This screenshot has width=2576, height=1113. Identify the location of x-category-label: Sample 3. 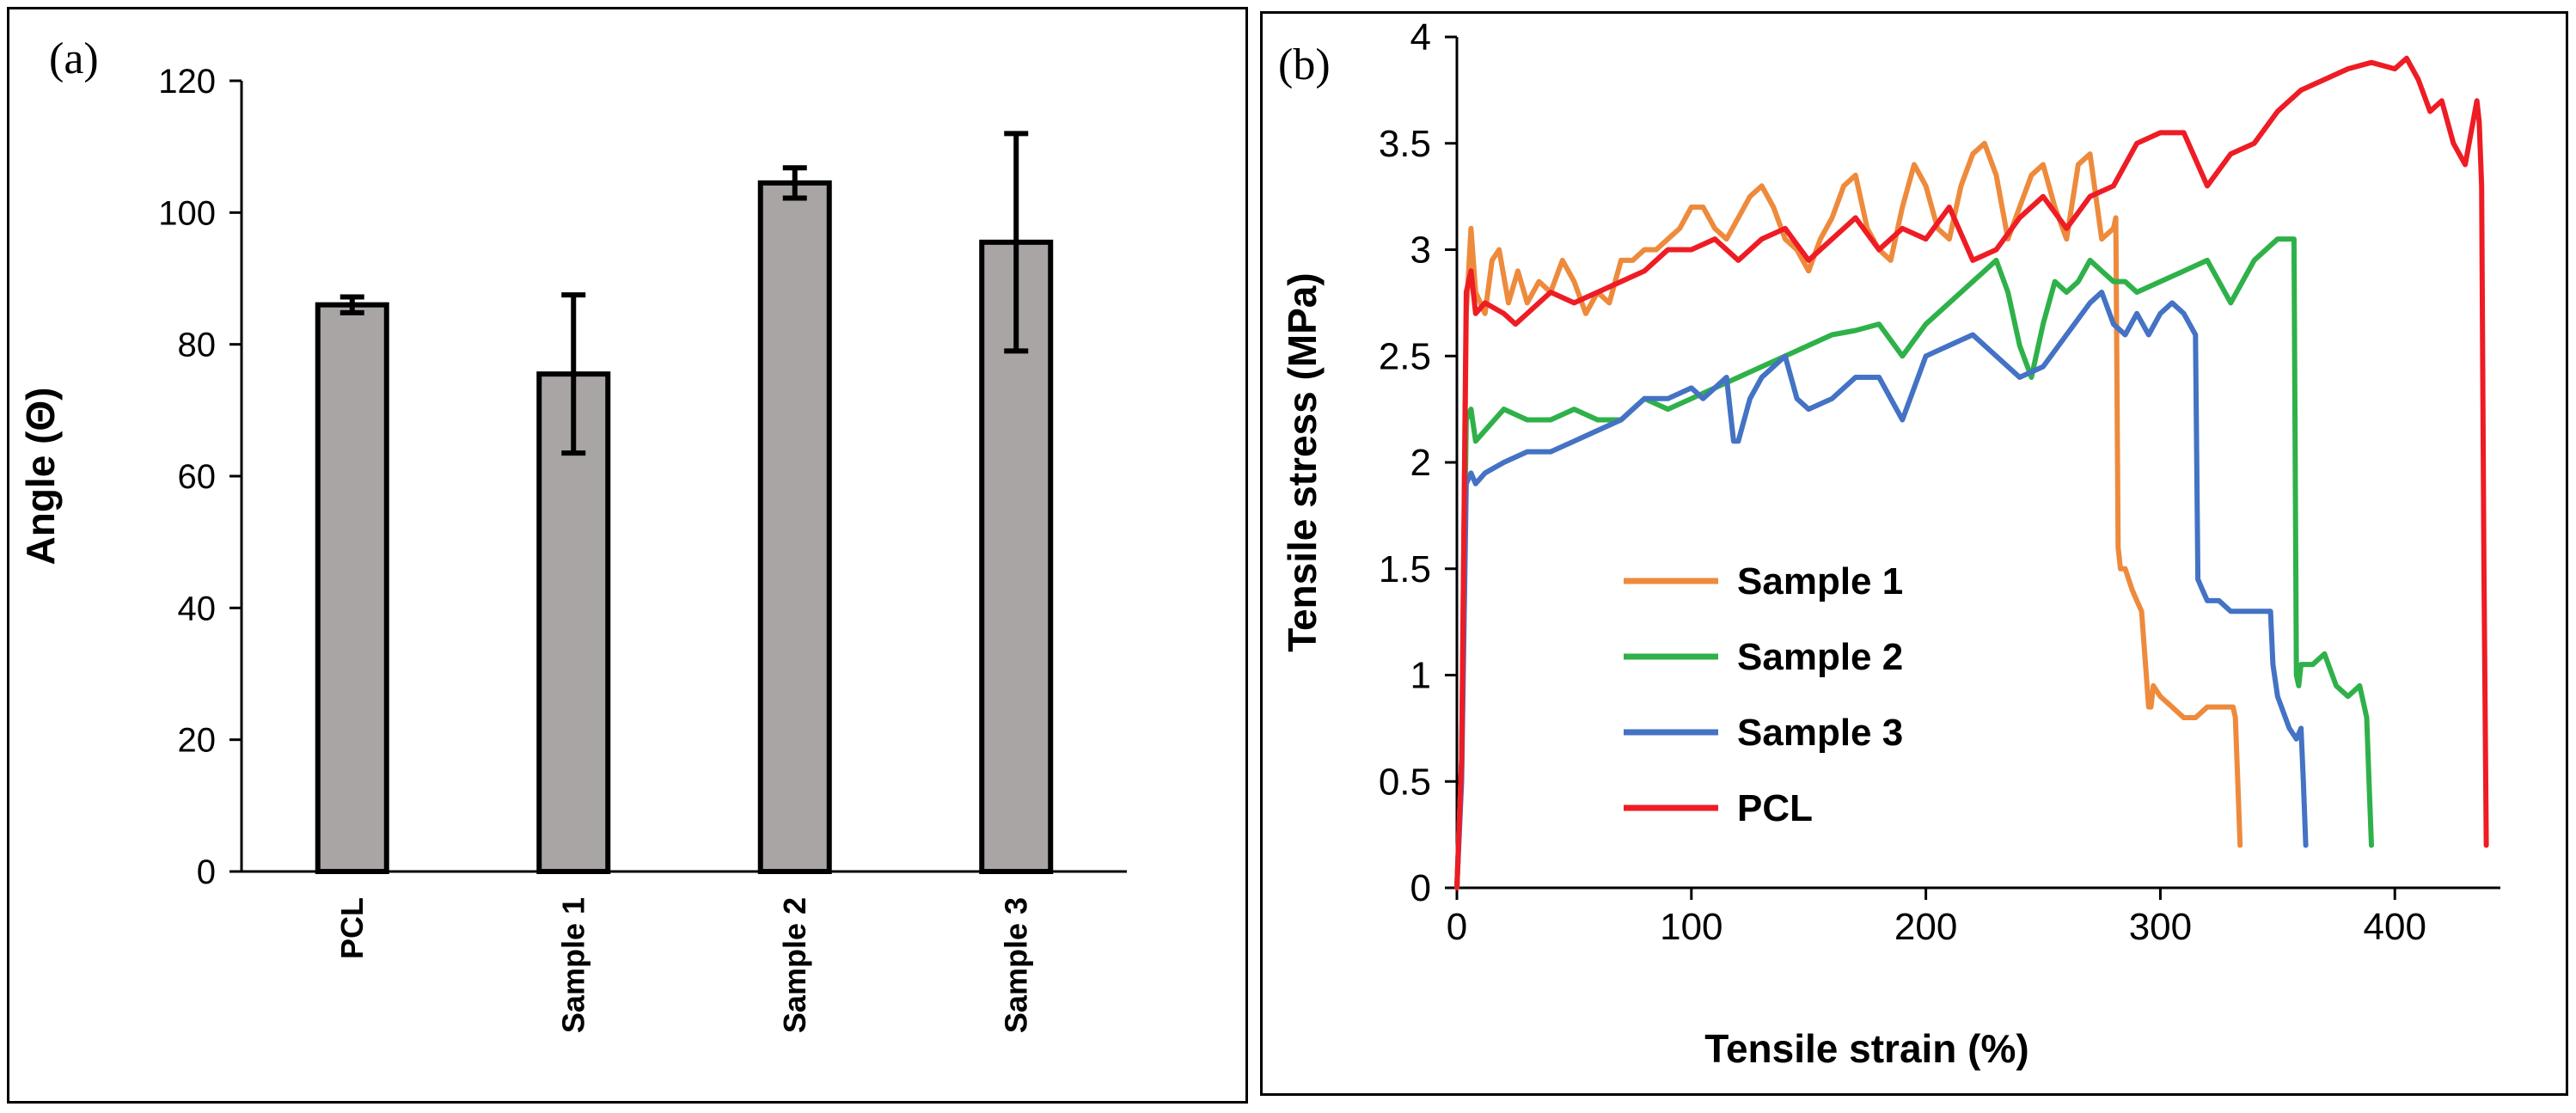
(1015, 965).